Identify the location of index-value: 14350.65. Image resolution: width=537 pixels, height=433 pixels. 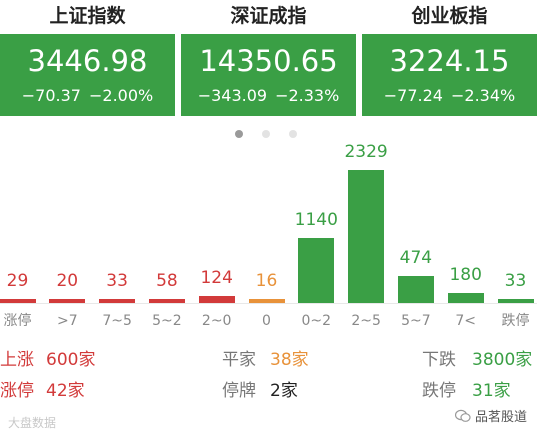
(268, 61).